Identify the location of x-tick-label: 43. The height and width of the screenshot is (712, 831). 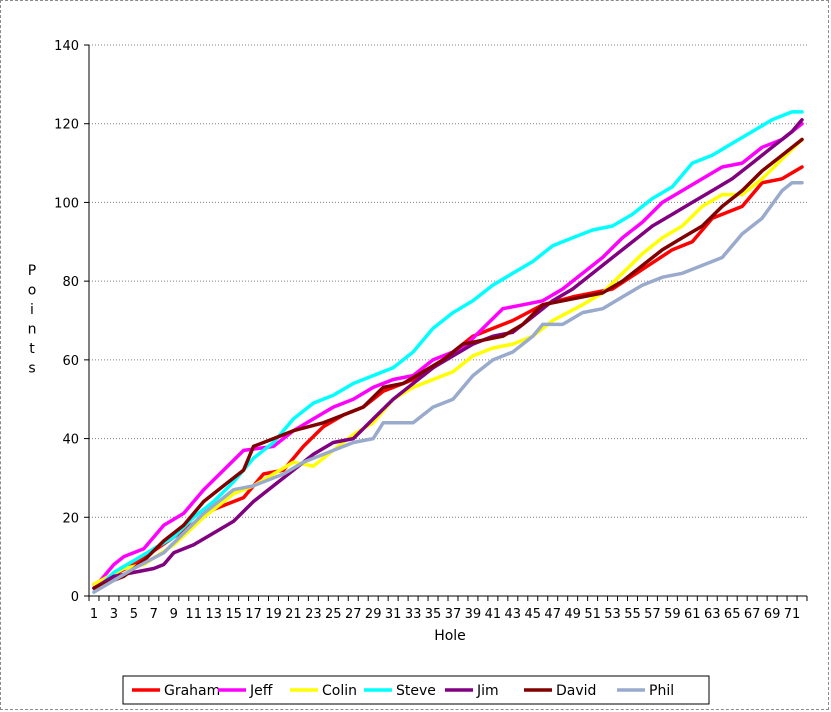
(513, 614).